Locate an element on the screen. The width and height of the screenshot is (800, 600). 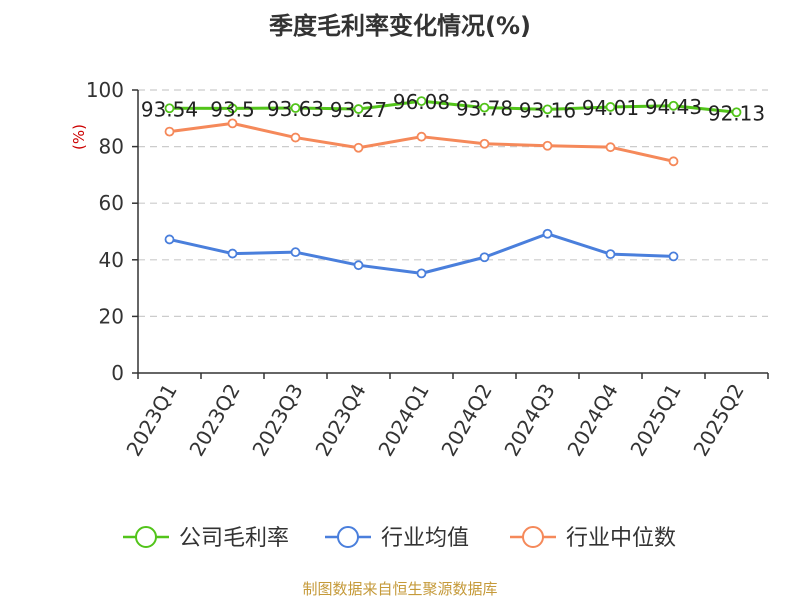
x-tick-label-2024Q4: 2024Q4 is located at coordinates (592, 420).